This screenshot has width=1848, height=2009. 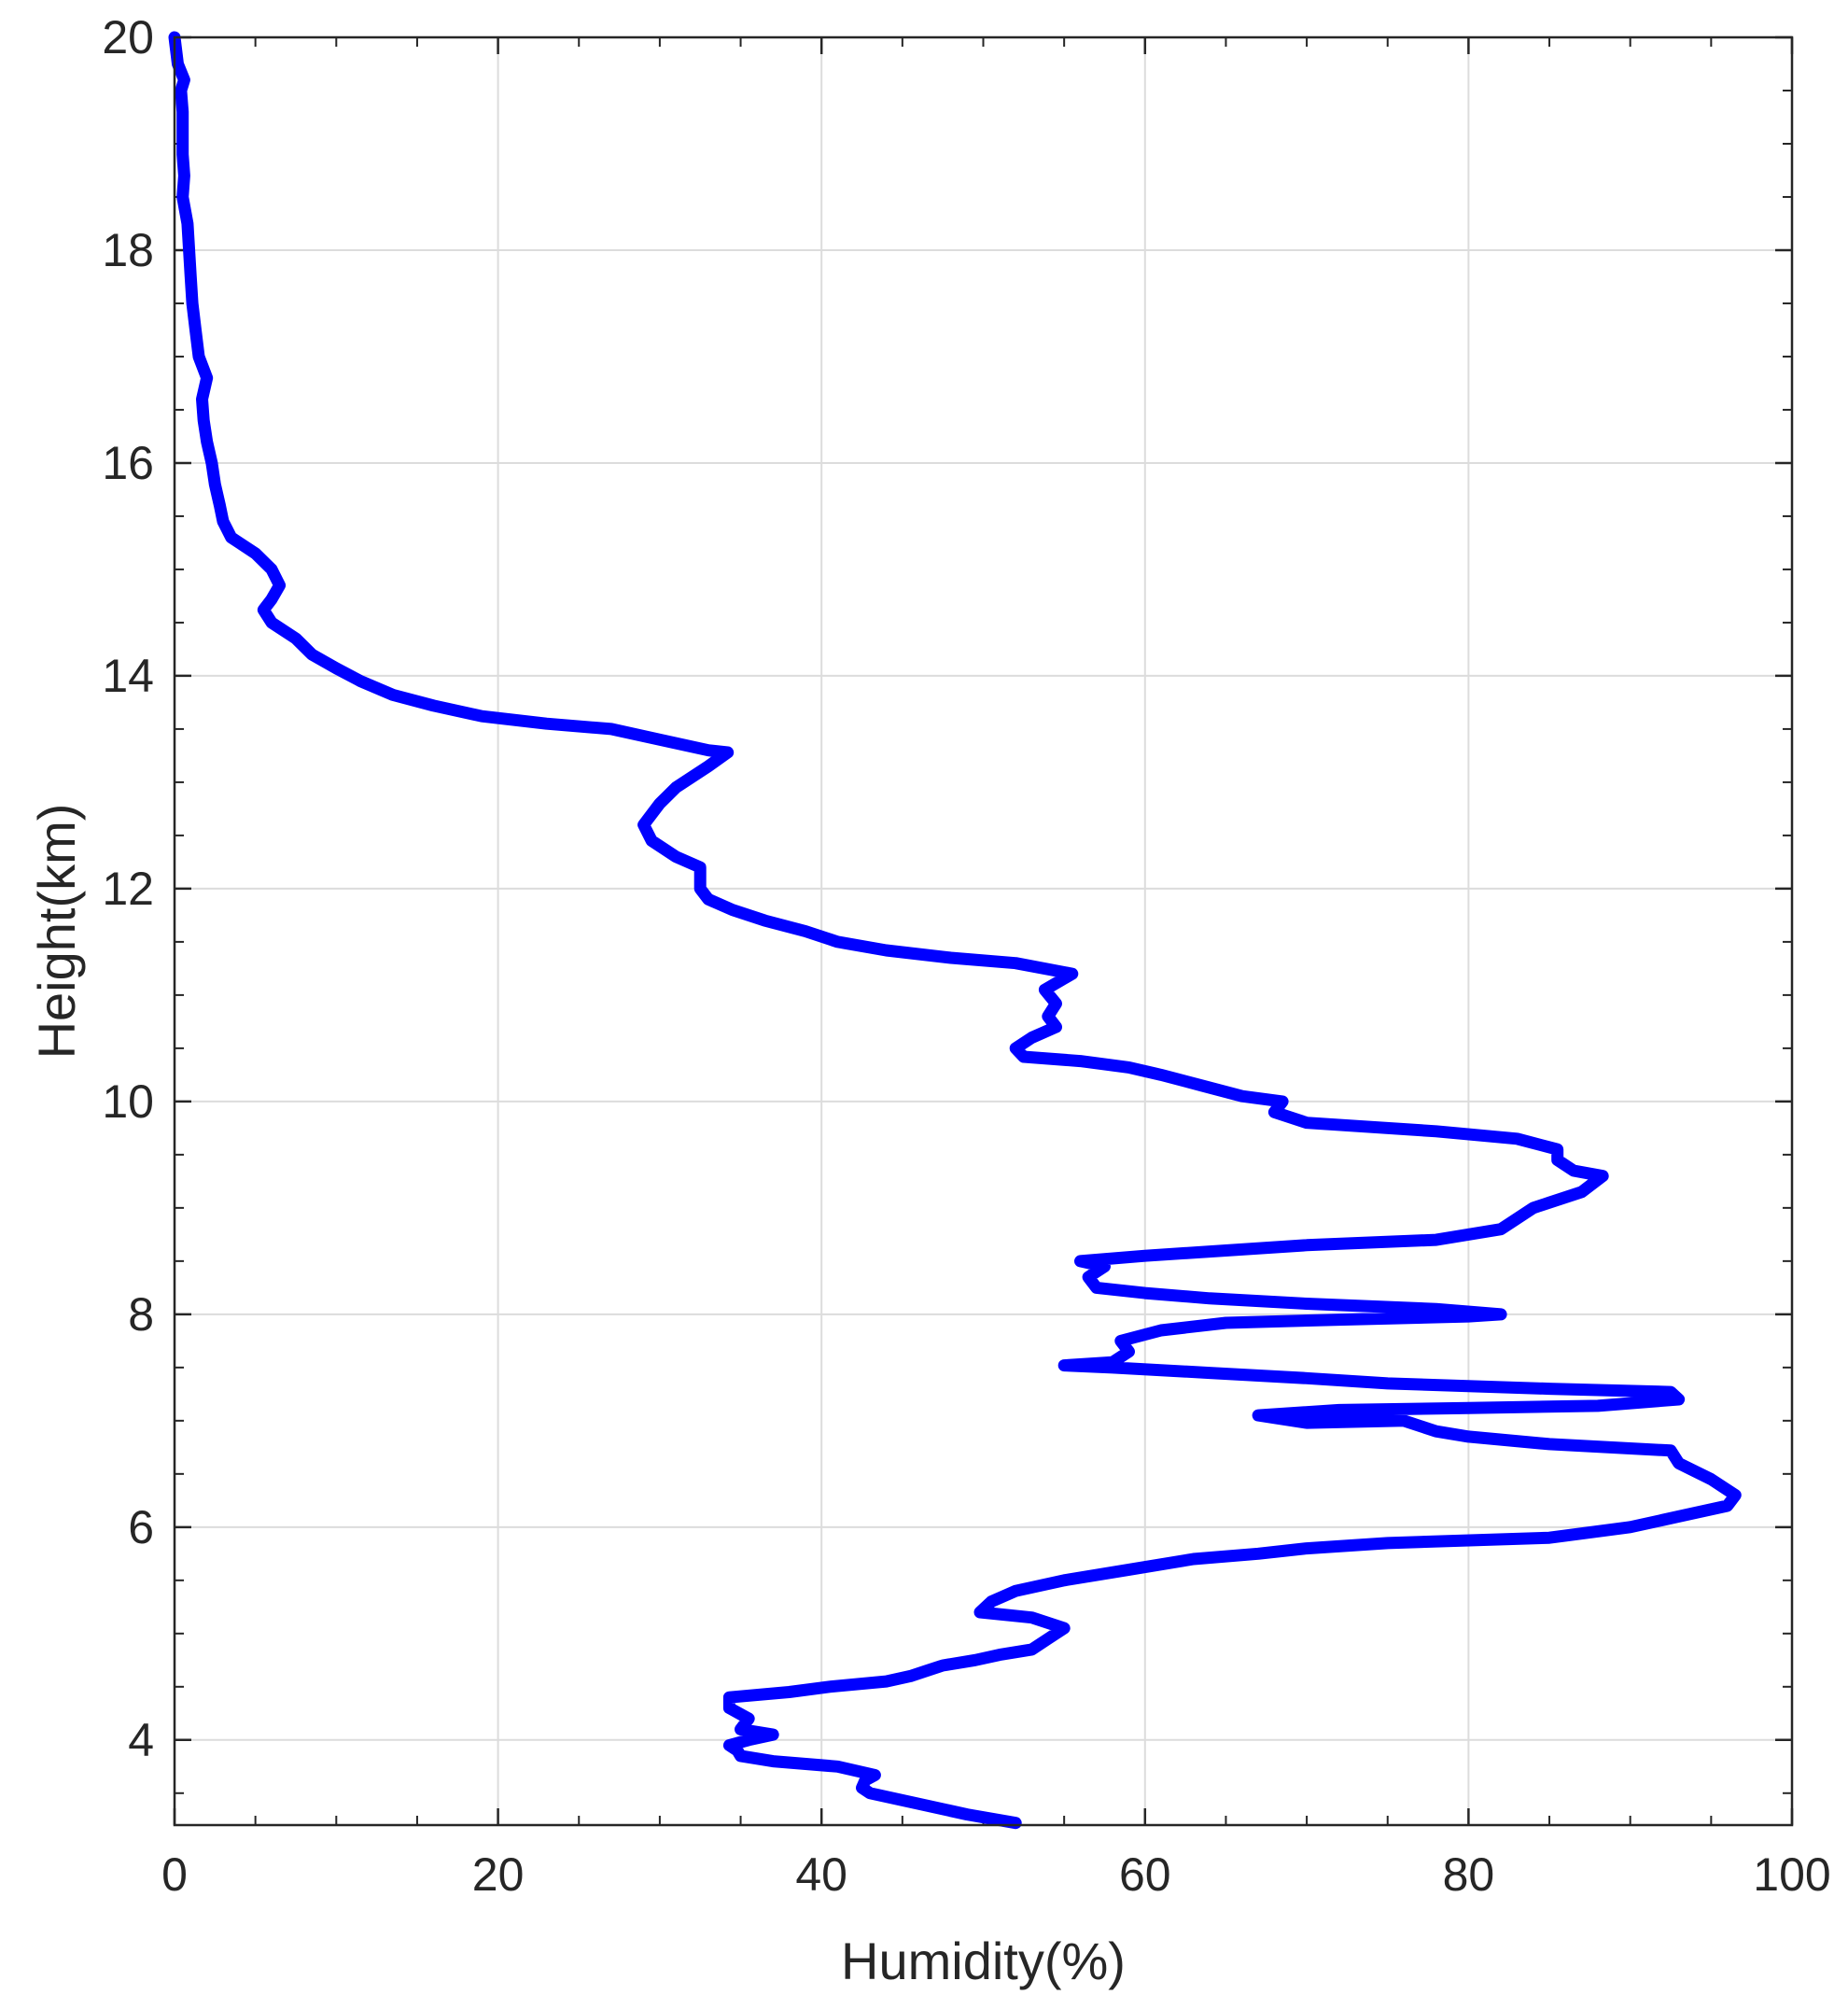 I want to click on y-tick-label: 10, so click(x=128, y=1101).